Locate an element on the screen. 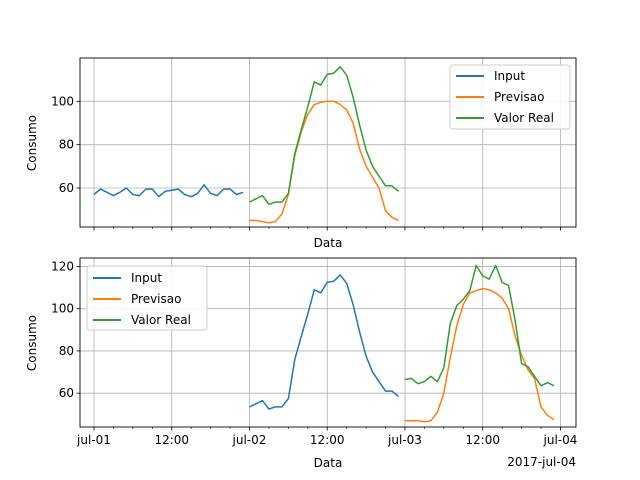  top-y-tick-label: 100 is located at coordinates (62, 101).